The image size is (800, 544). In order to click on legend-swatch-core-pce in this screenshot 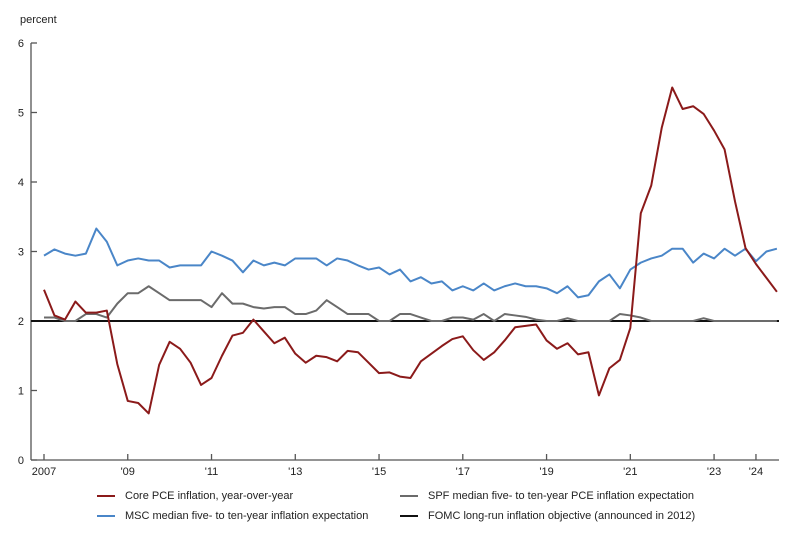, I will do `click(106, 496)`.